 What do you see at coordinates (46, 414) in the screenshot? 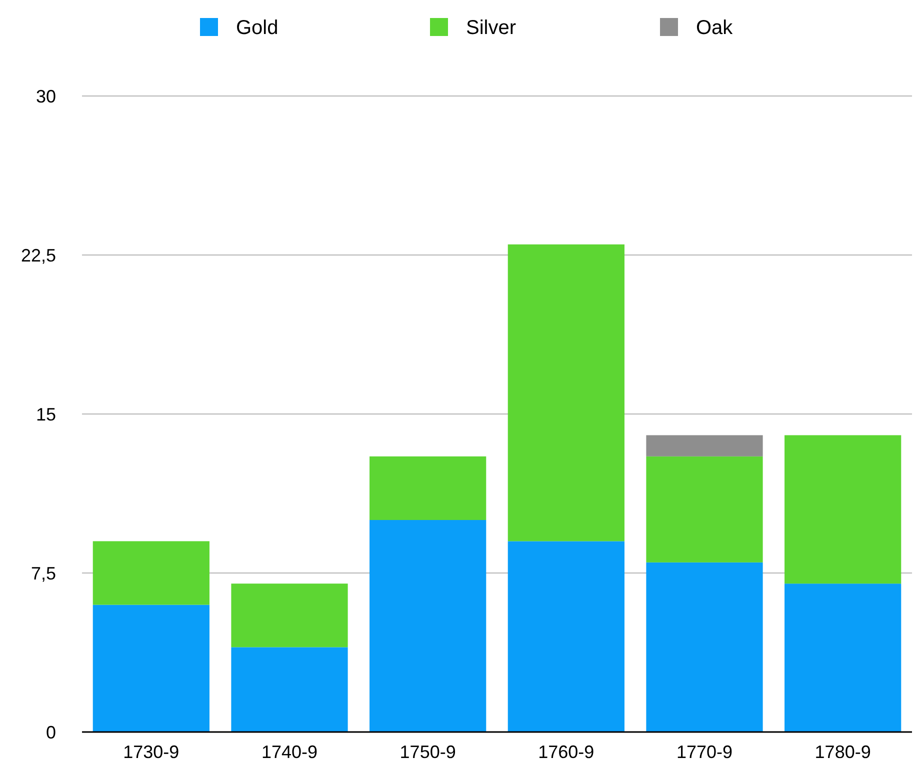
I see `y-tick-label: 15` at bounding box center [46, 414].